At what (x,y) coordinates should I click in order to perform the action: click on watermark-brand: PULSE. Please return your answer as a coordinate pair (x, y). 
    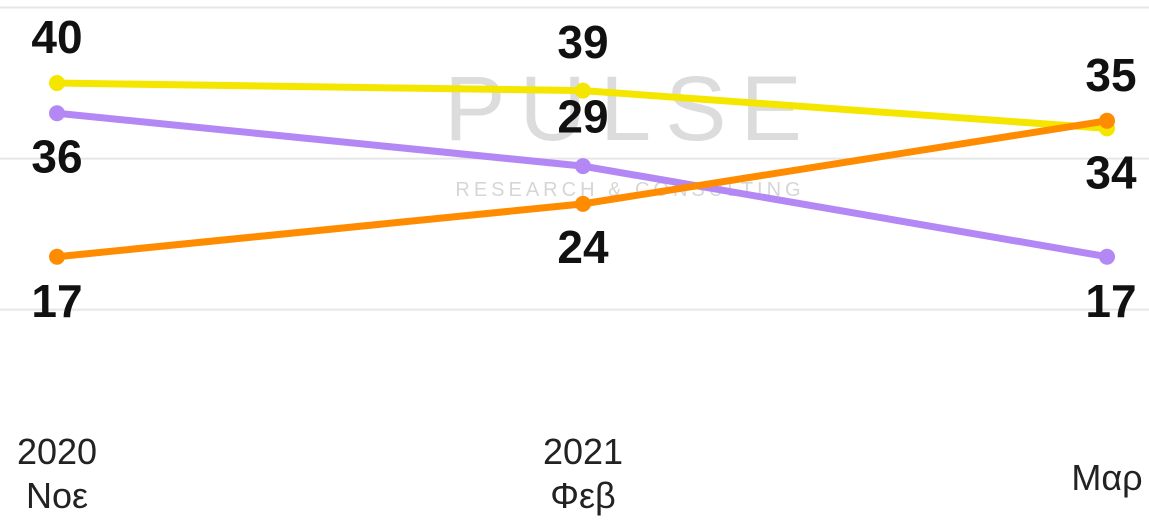
    Looking at the image, I should click on (630, 109).